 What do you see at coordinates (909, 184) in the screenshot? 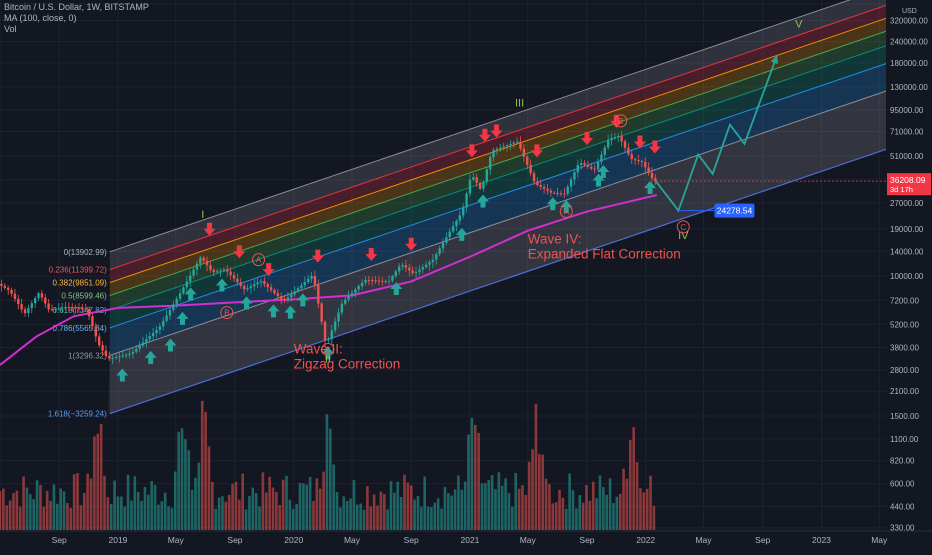
I see `last-price-badge` at bounding box center [909, 184].